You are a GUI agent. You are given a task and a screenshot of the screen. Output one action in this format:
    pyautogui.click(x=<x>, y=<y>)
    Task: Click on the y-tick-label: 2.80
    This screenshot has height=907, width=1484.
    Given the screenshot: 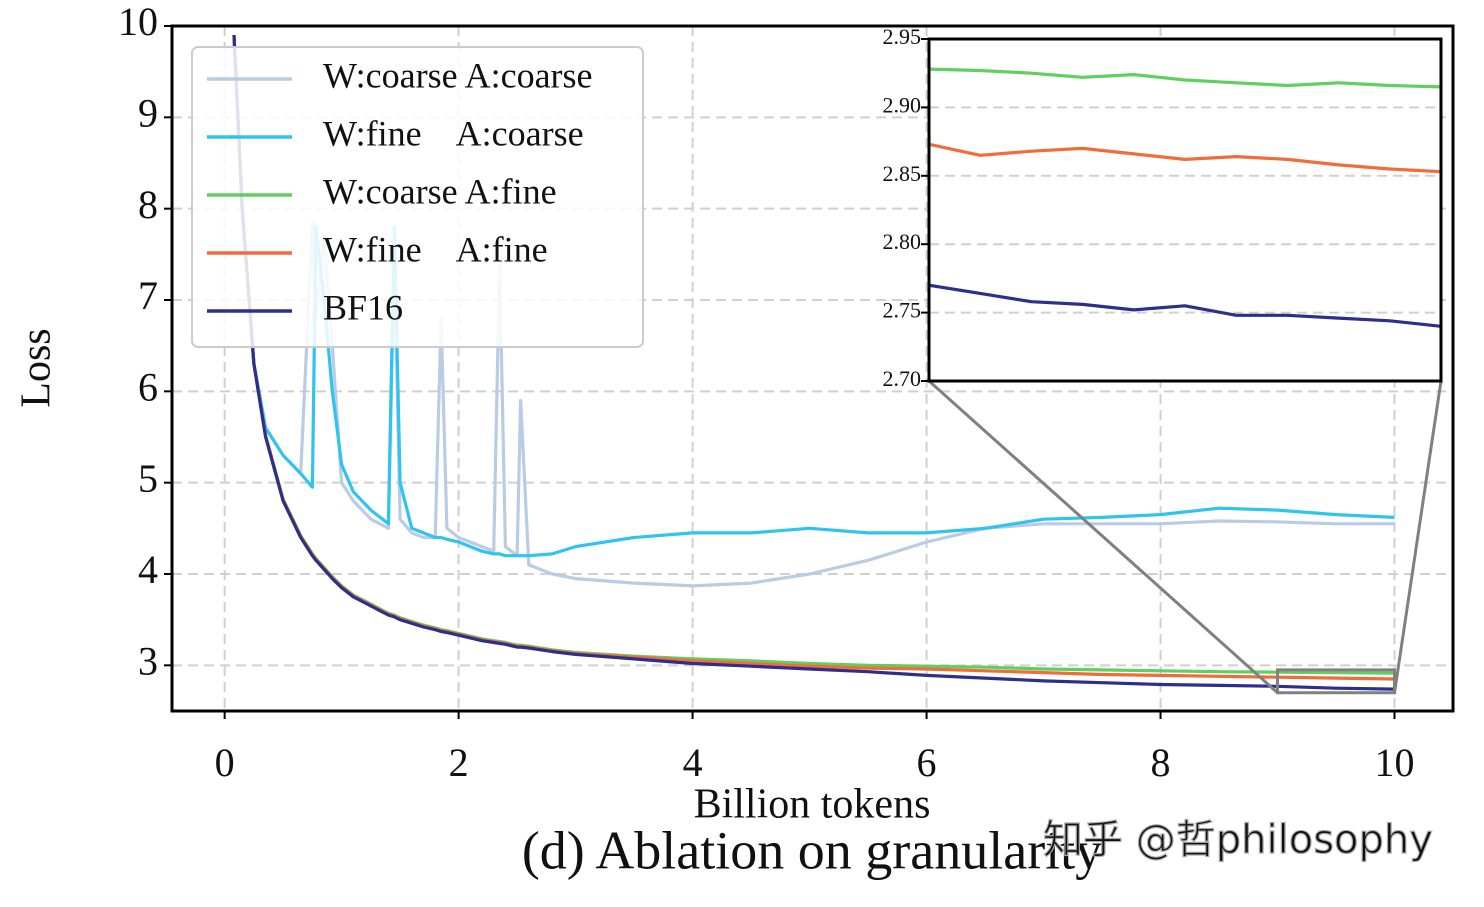 What is the action you would take?
    pyautogui.click(x=902, y=241)
    